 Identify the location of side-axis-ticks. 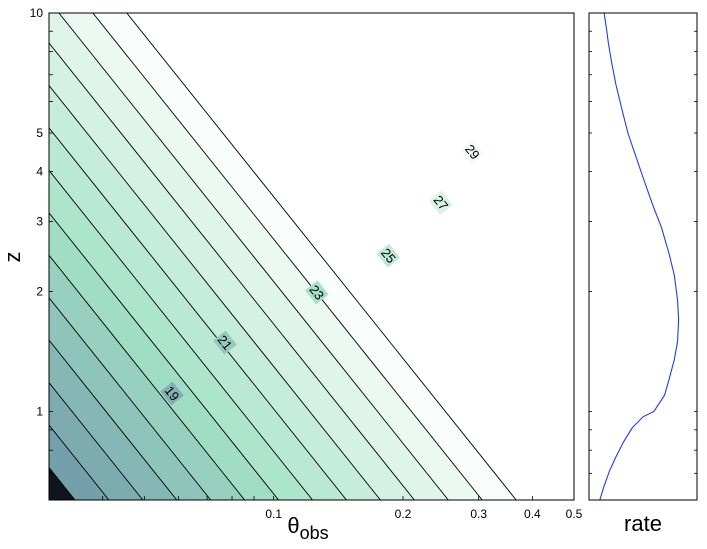
(643, 256).